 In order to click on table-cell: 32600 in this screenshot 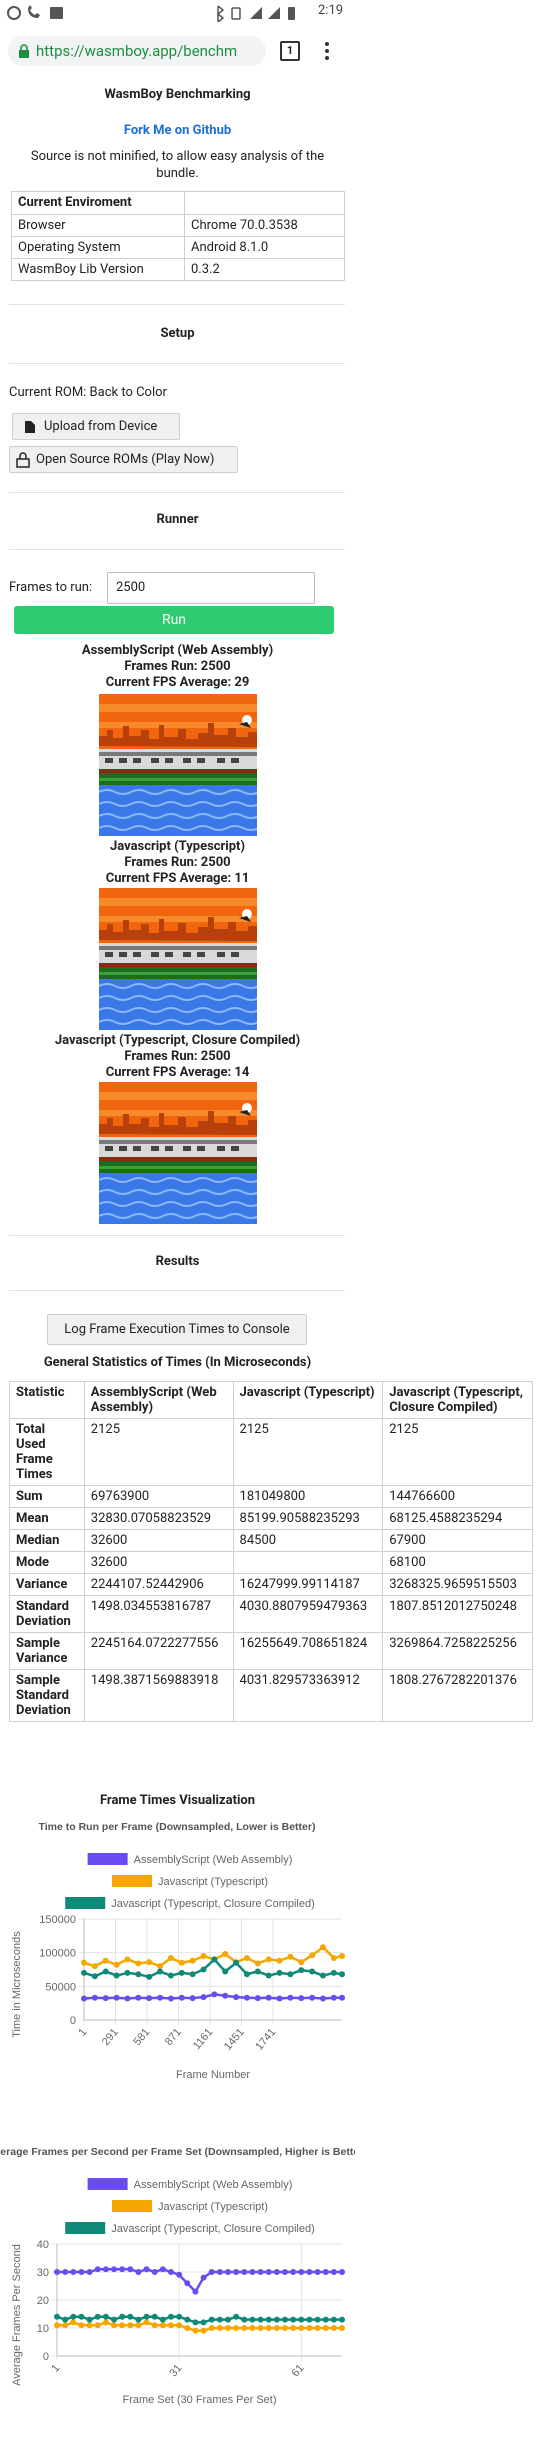, I will do `click(158, 1562)`.